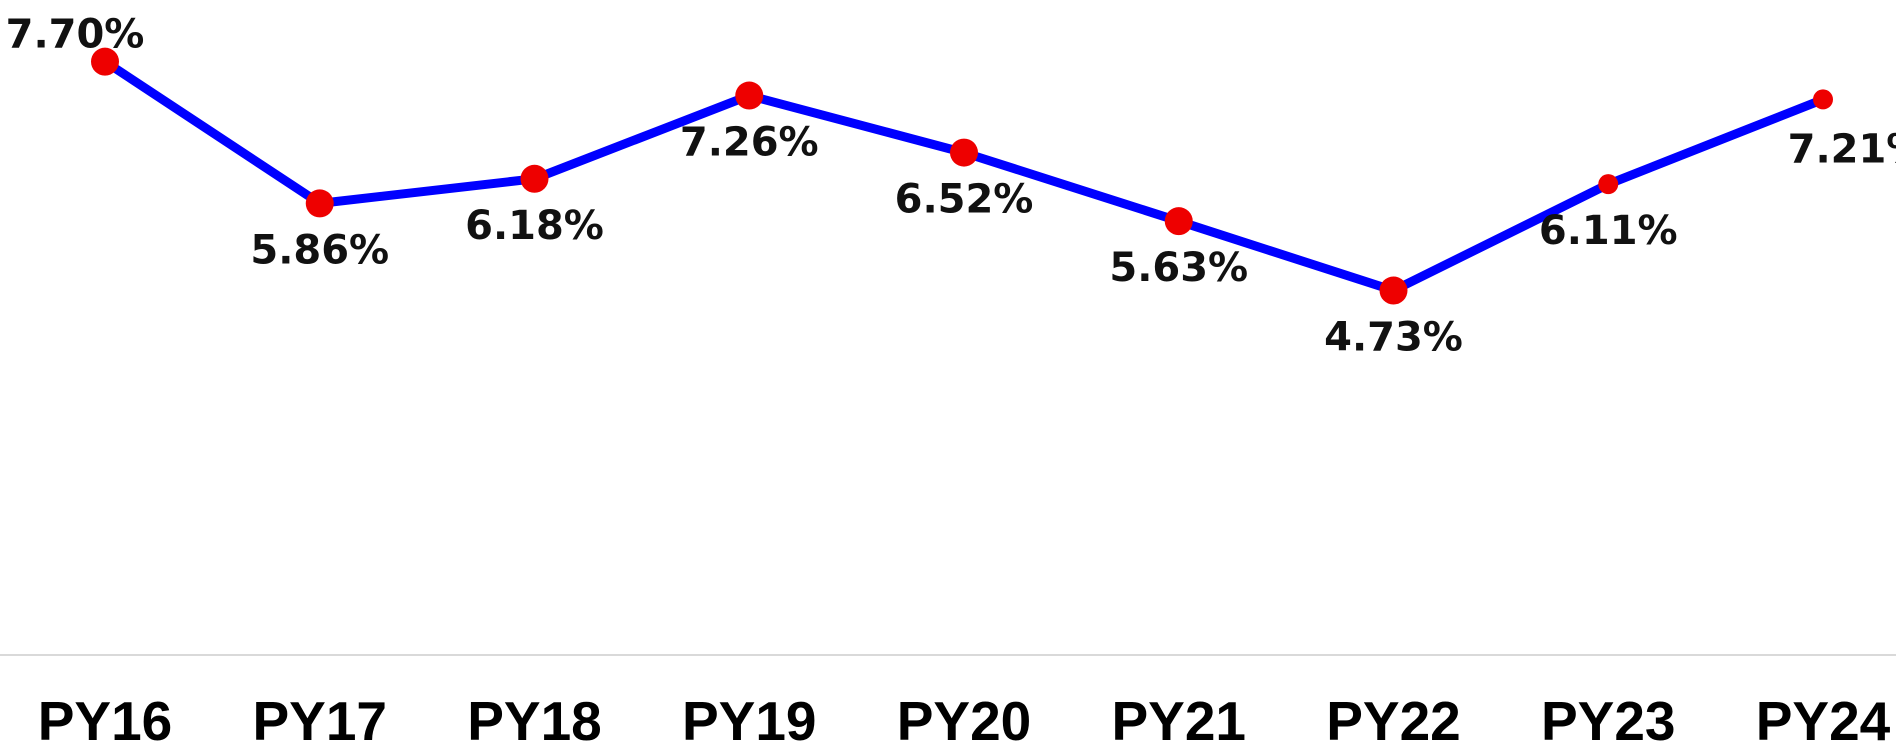 The image size is (1896, 747). I want to click on x-tick-label-py20: PY20, so click(964, 718).